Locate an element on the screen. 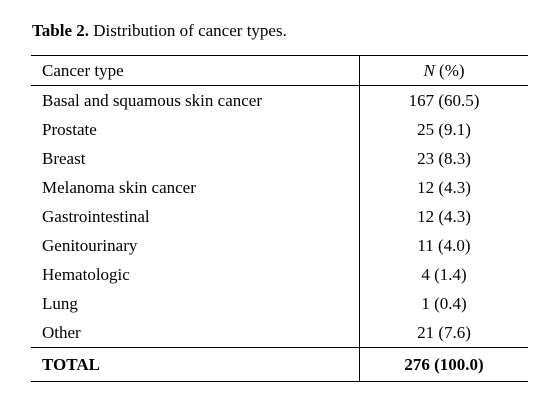 The height and width of the screenshot is (413, 558). table-total-row: TOTAL 276 (100.0) is located at coordinates (279, 364).